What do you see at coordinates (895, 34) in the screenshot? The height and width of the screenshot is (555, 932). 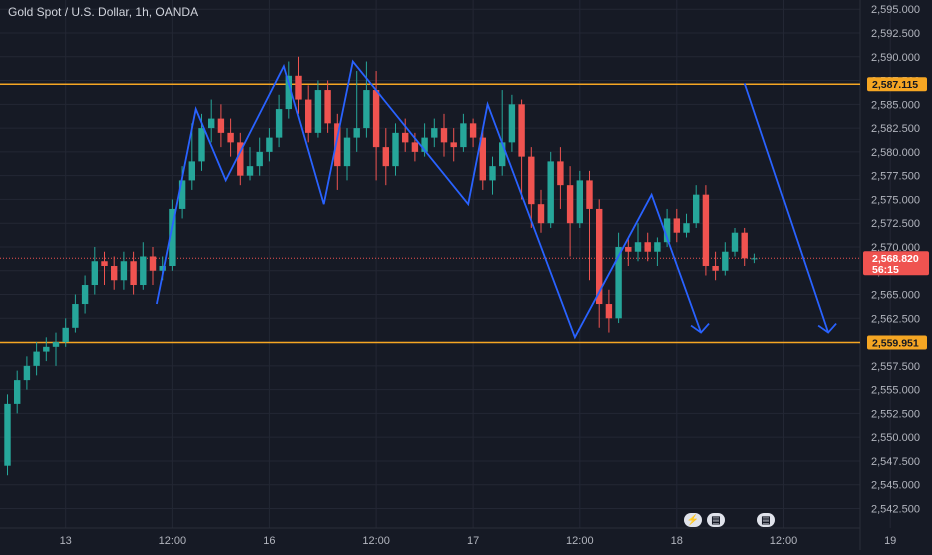 I see `price-tick-label: 2,592.500` at bounding box center [895, 34].